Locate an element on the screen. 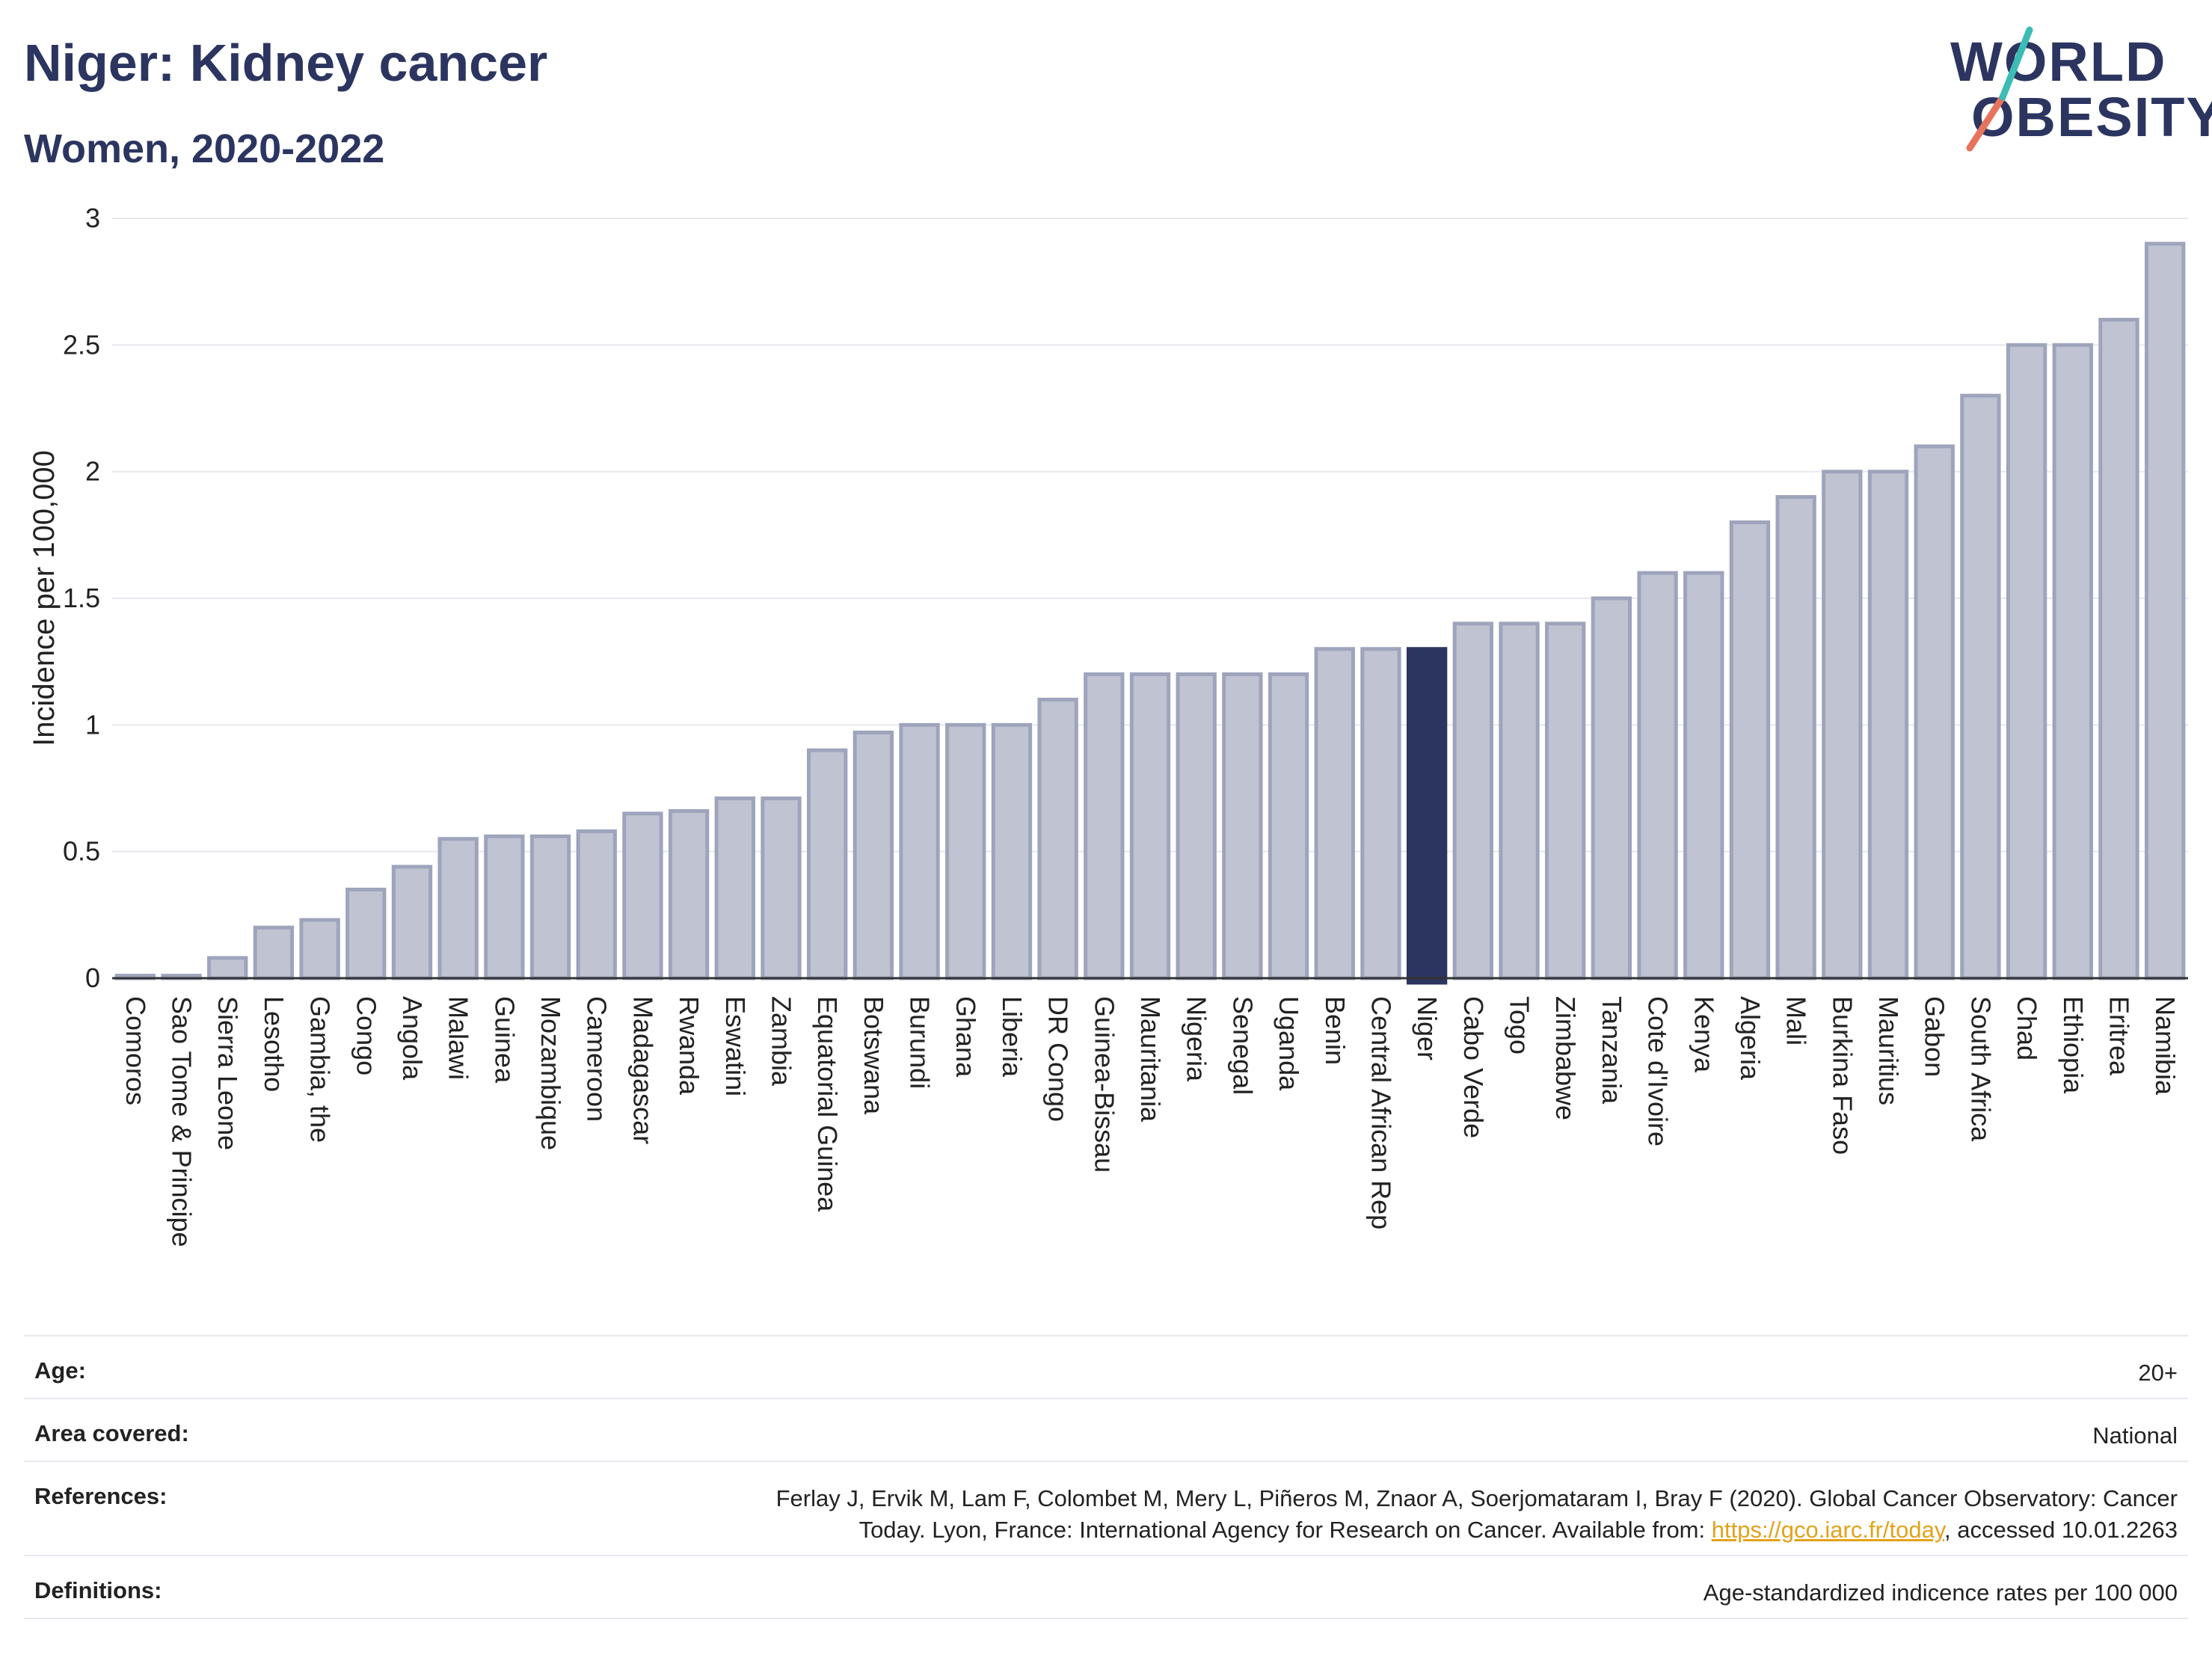 This screenshot has height=1655, width=2212. area-label: Area covered: is located at coordinates (111, 1433).